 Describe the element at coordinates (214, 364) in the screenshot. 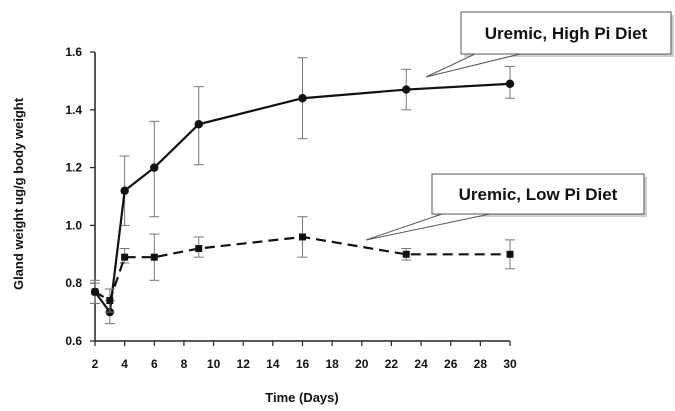

I see `x-tick-label: 10` at that location.